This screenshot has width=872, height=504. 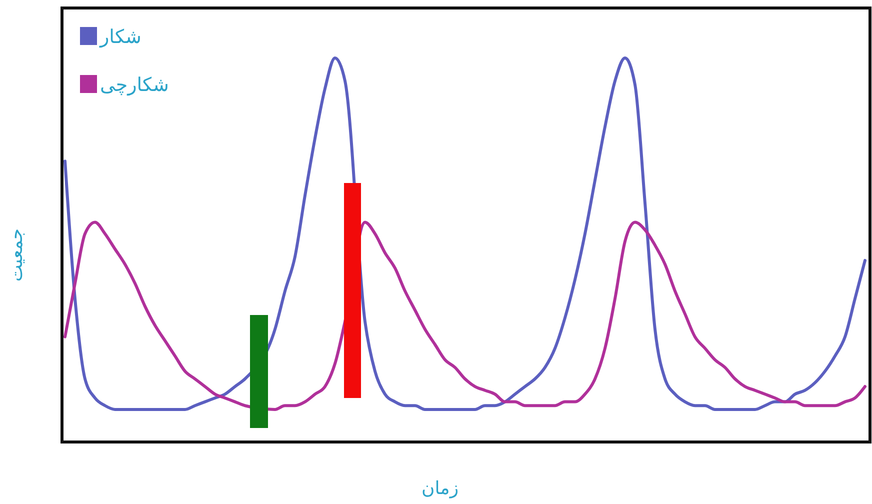 What do you see at coordinates (16, 255) in the screenshot?
I see `y-axis-title: جمعیت` at bounding box center [16, 255].